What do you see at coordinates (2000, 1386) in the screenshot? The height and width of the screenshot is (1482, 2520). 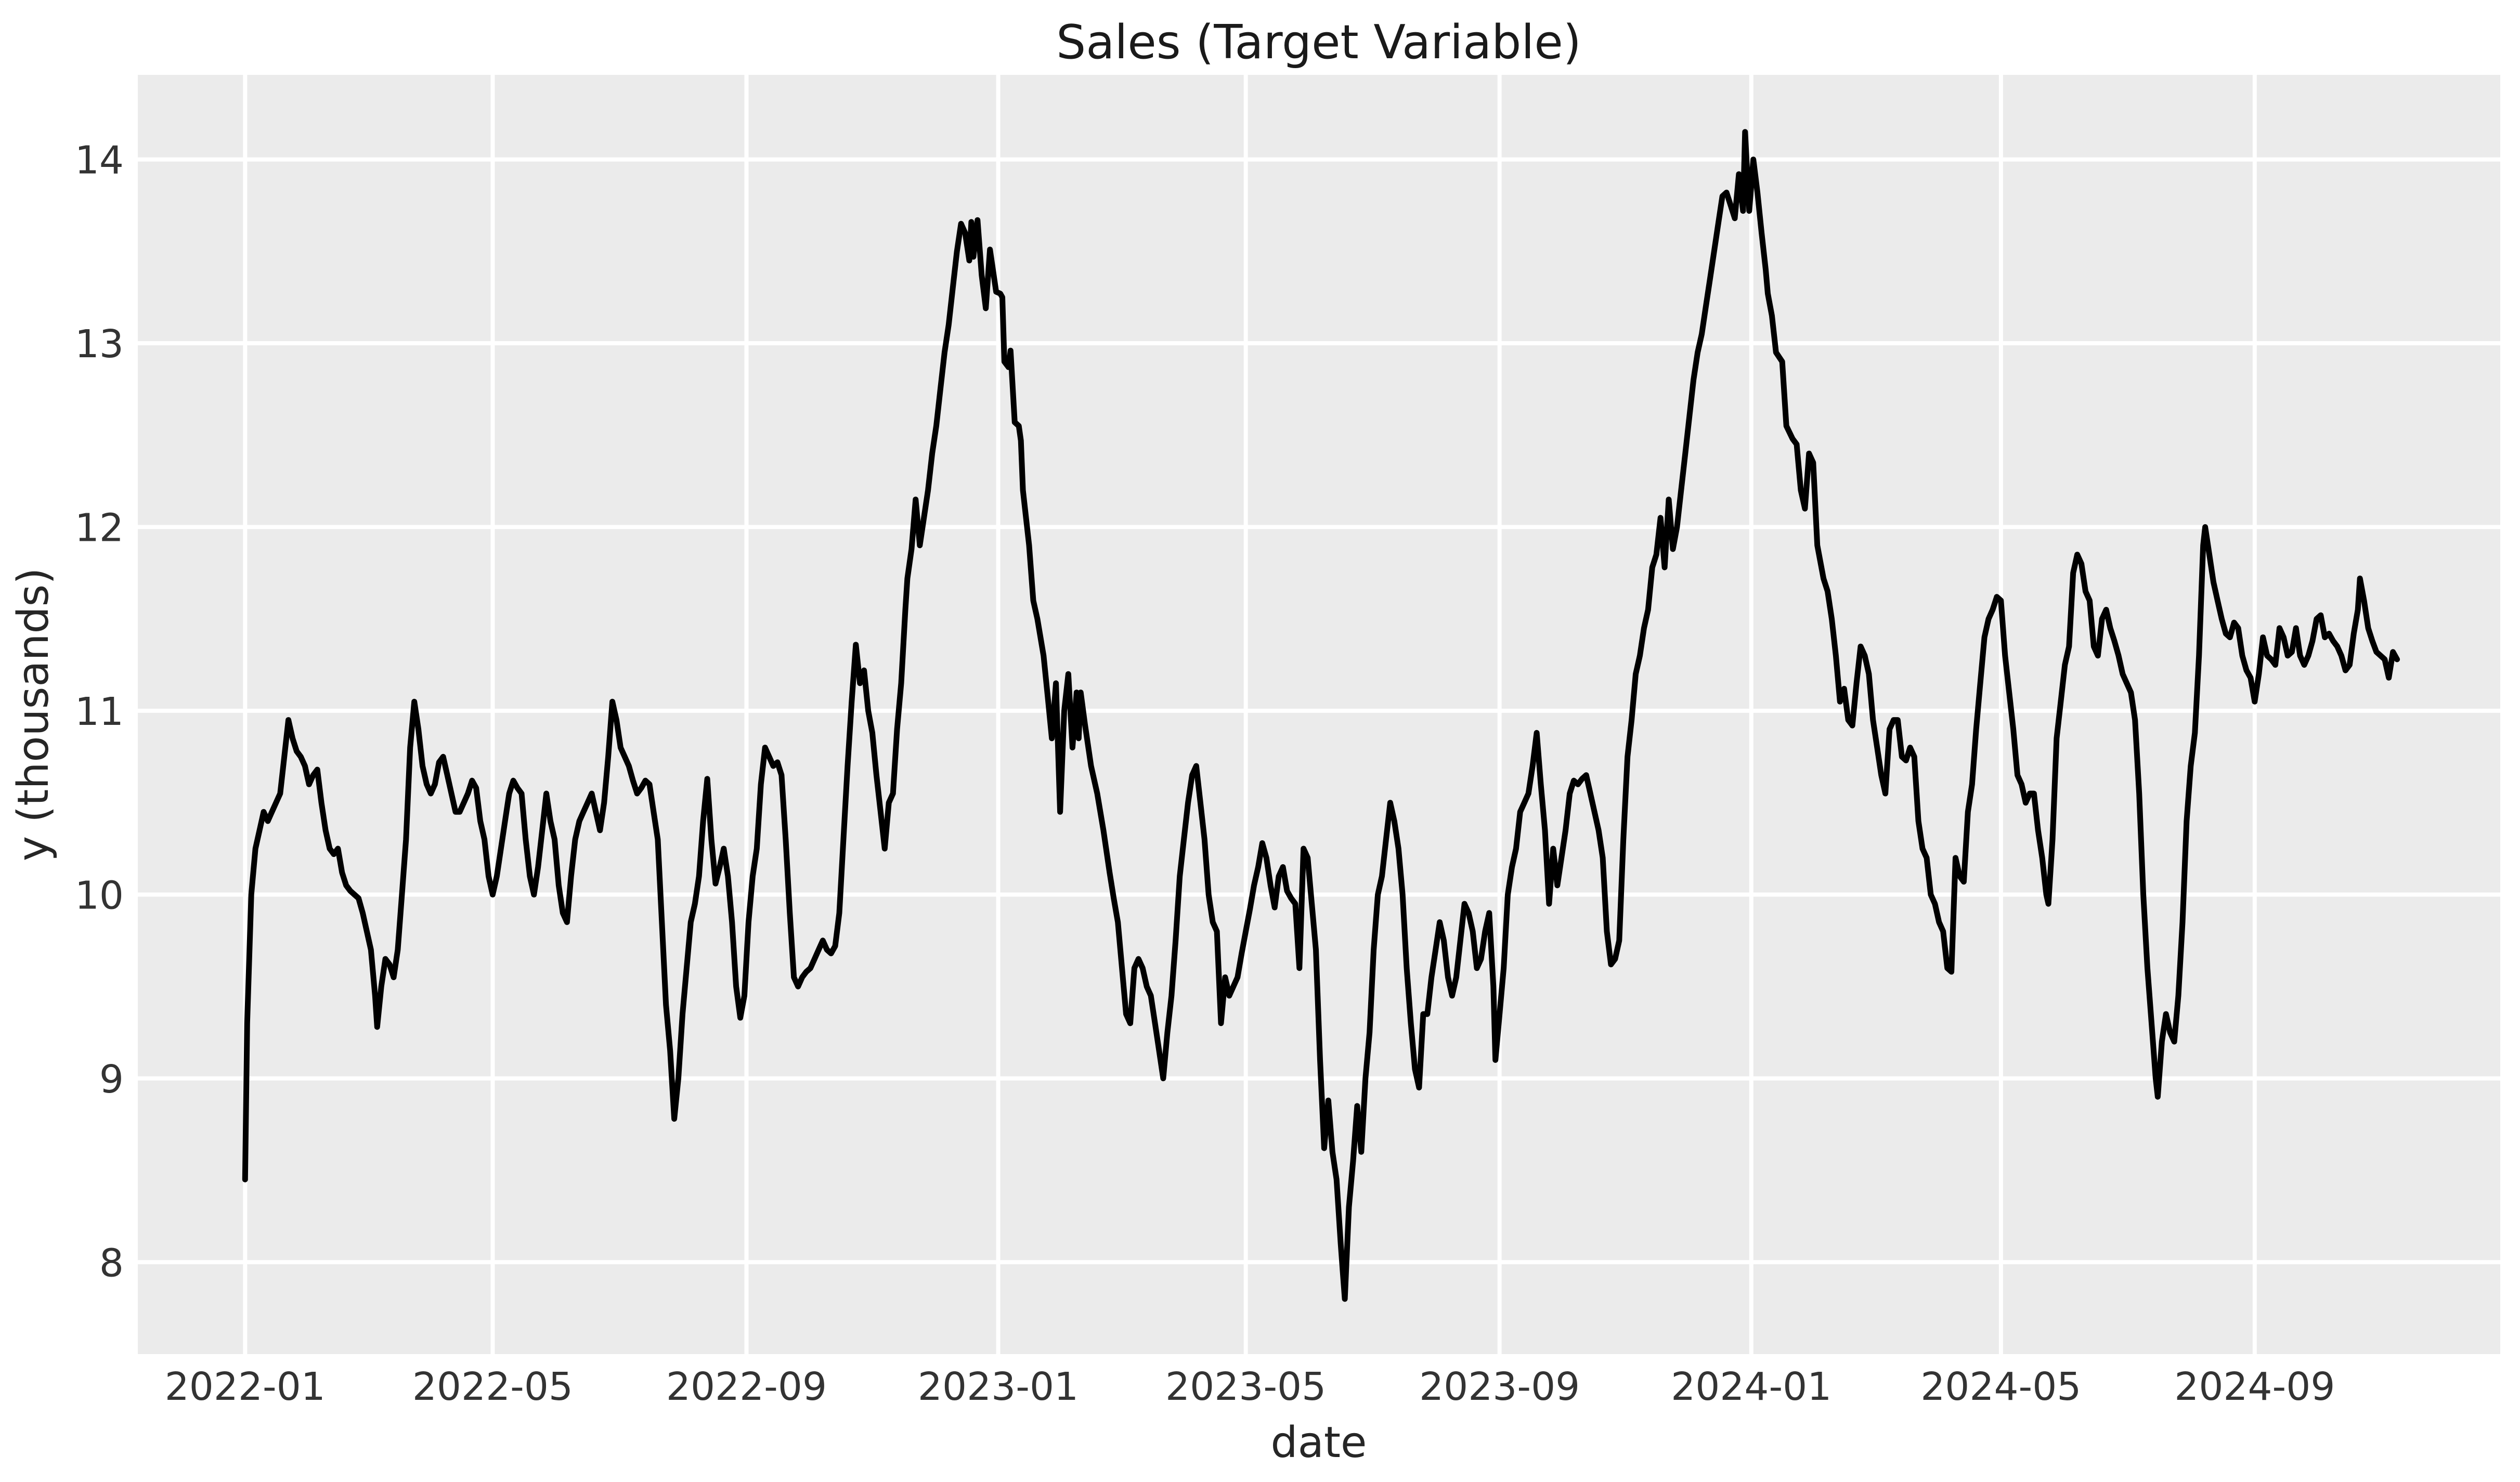 I see `x-tick-label: 2024-05` at bounding box center [2000, 1386].